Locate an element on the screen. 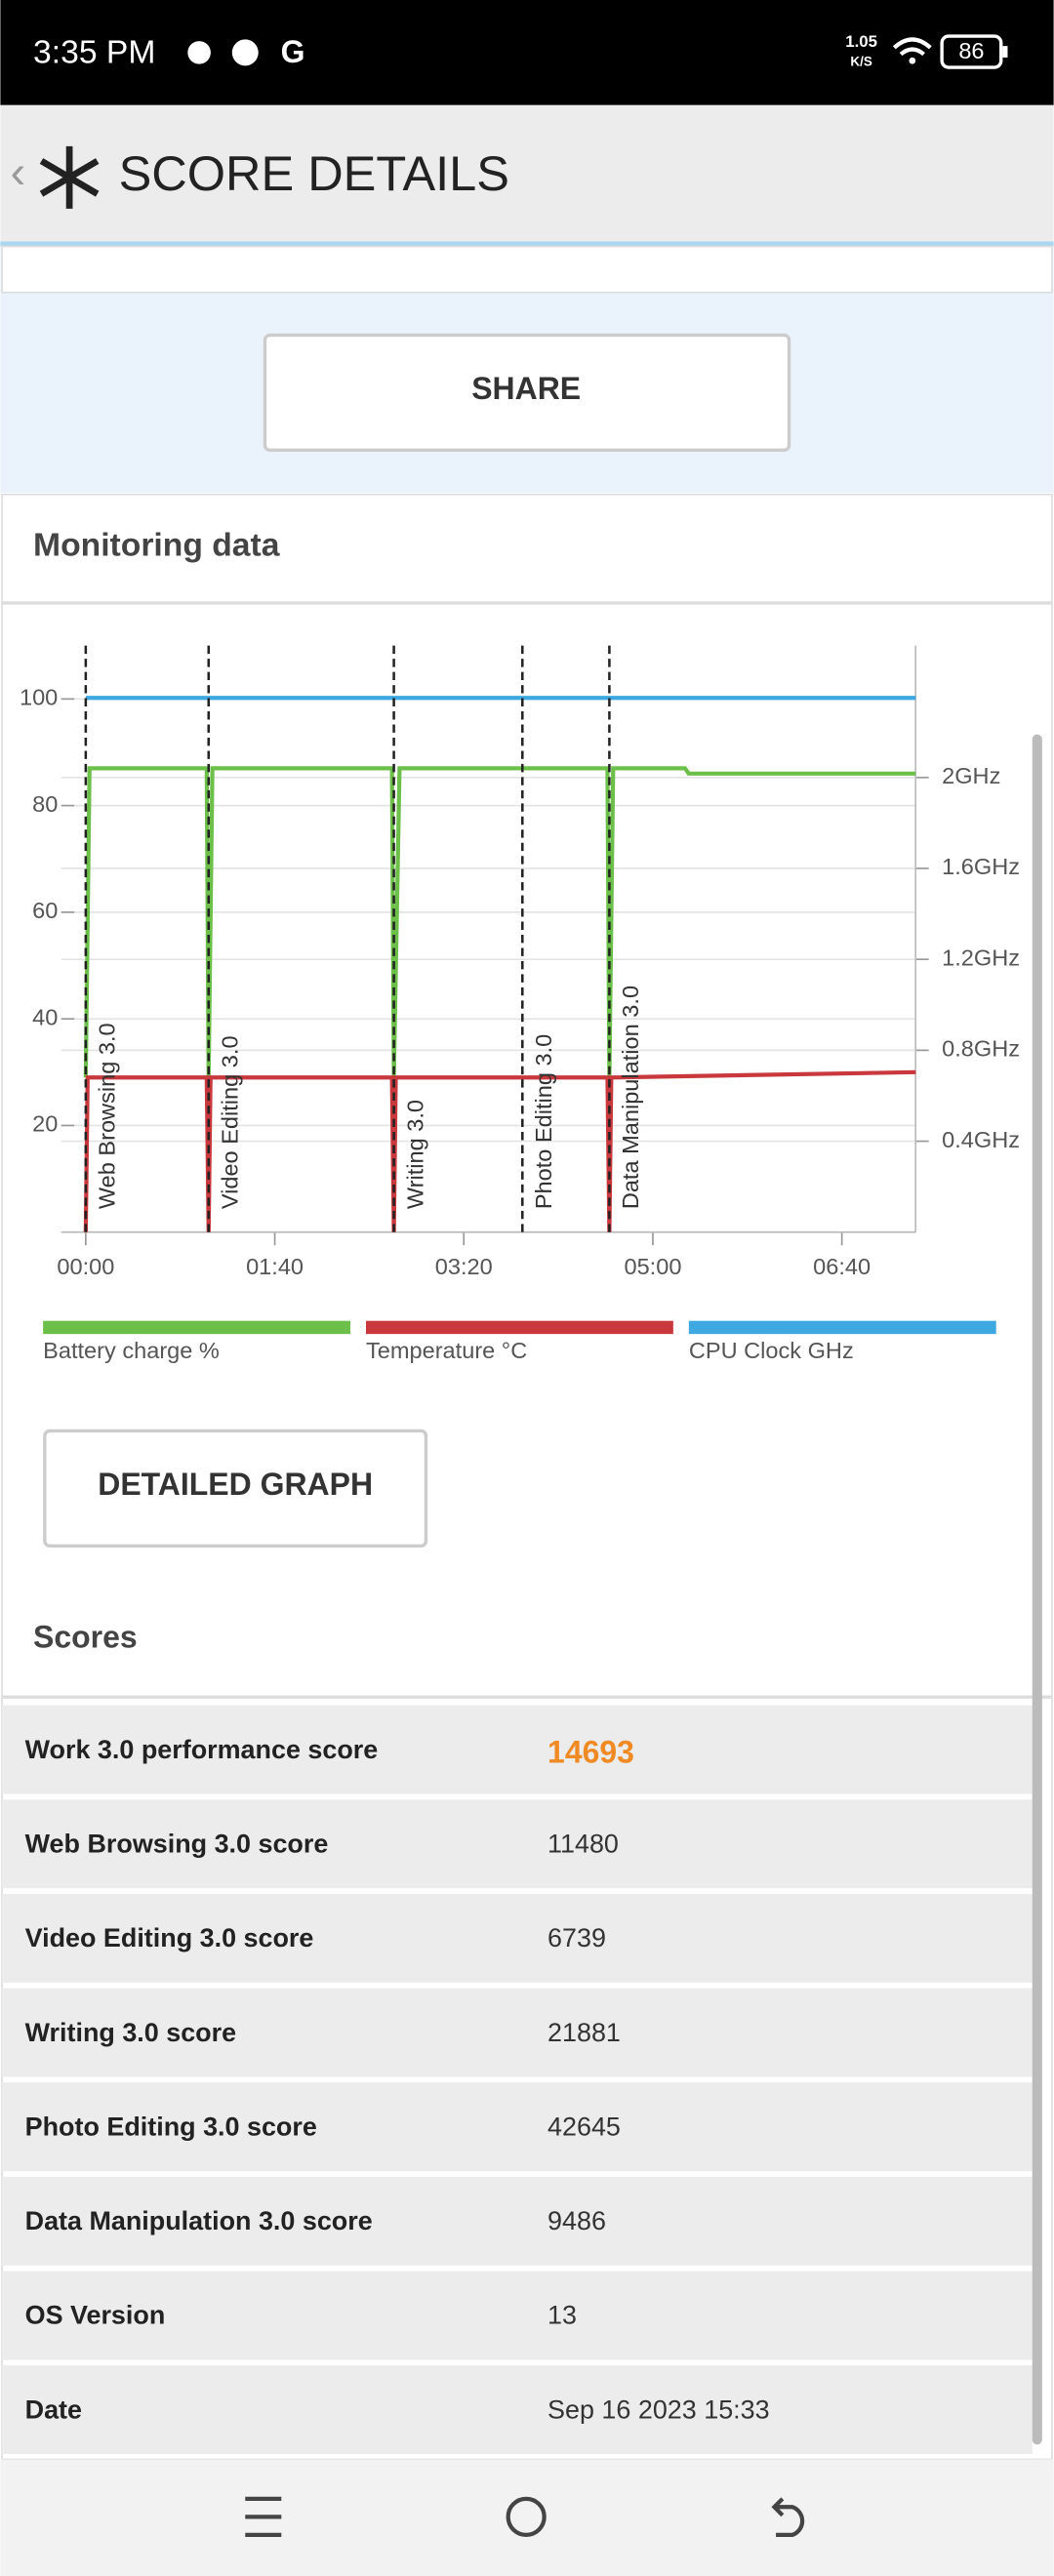 This screenshot has width=1054, height=2576. row-value: 42645 is located at coordinates (584, 2126).